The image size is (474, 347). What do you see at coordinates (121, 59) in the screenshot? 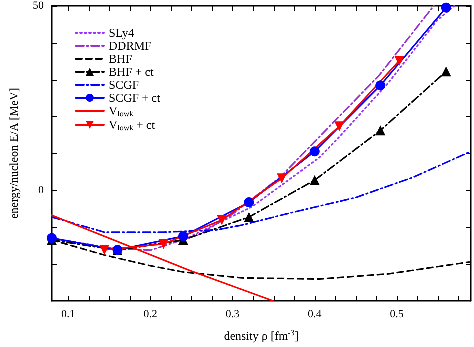
I see `legend-label: BHF` at bounding box center [121, 59].